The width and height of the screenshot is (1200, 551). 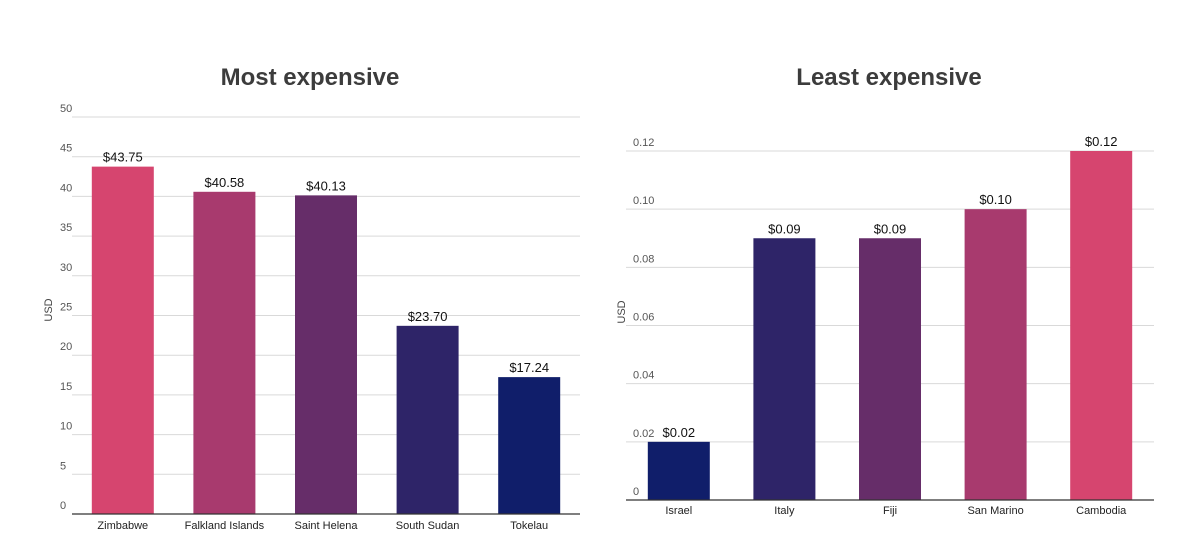 I want to click on y-tick-label: 0.04, so click(x=643, y=376).